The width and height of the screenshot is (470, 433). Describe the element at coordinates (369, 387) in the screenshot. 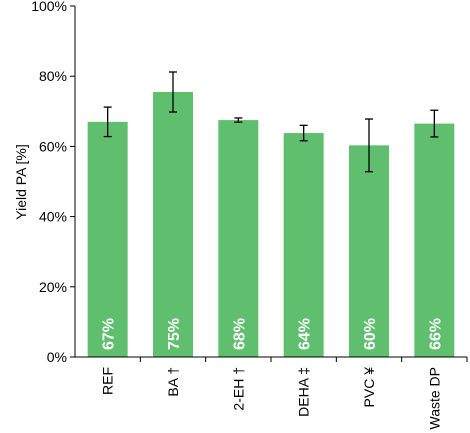

I see `x-tick-label: PVC ¥` at that location.